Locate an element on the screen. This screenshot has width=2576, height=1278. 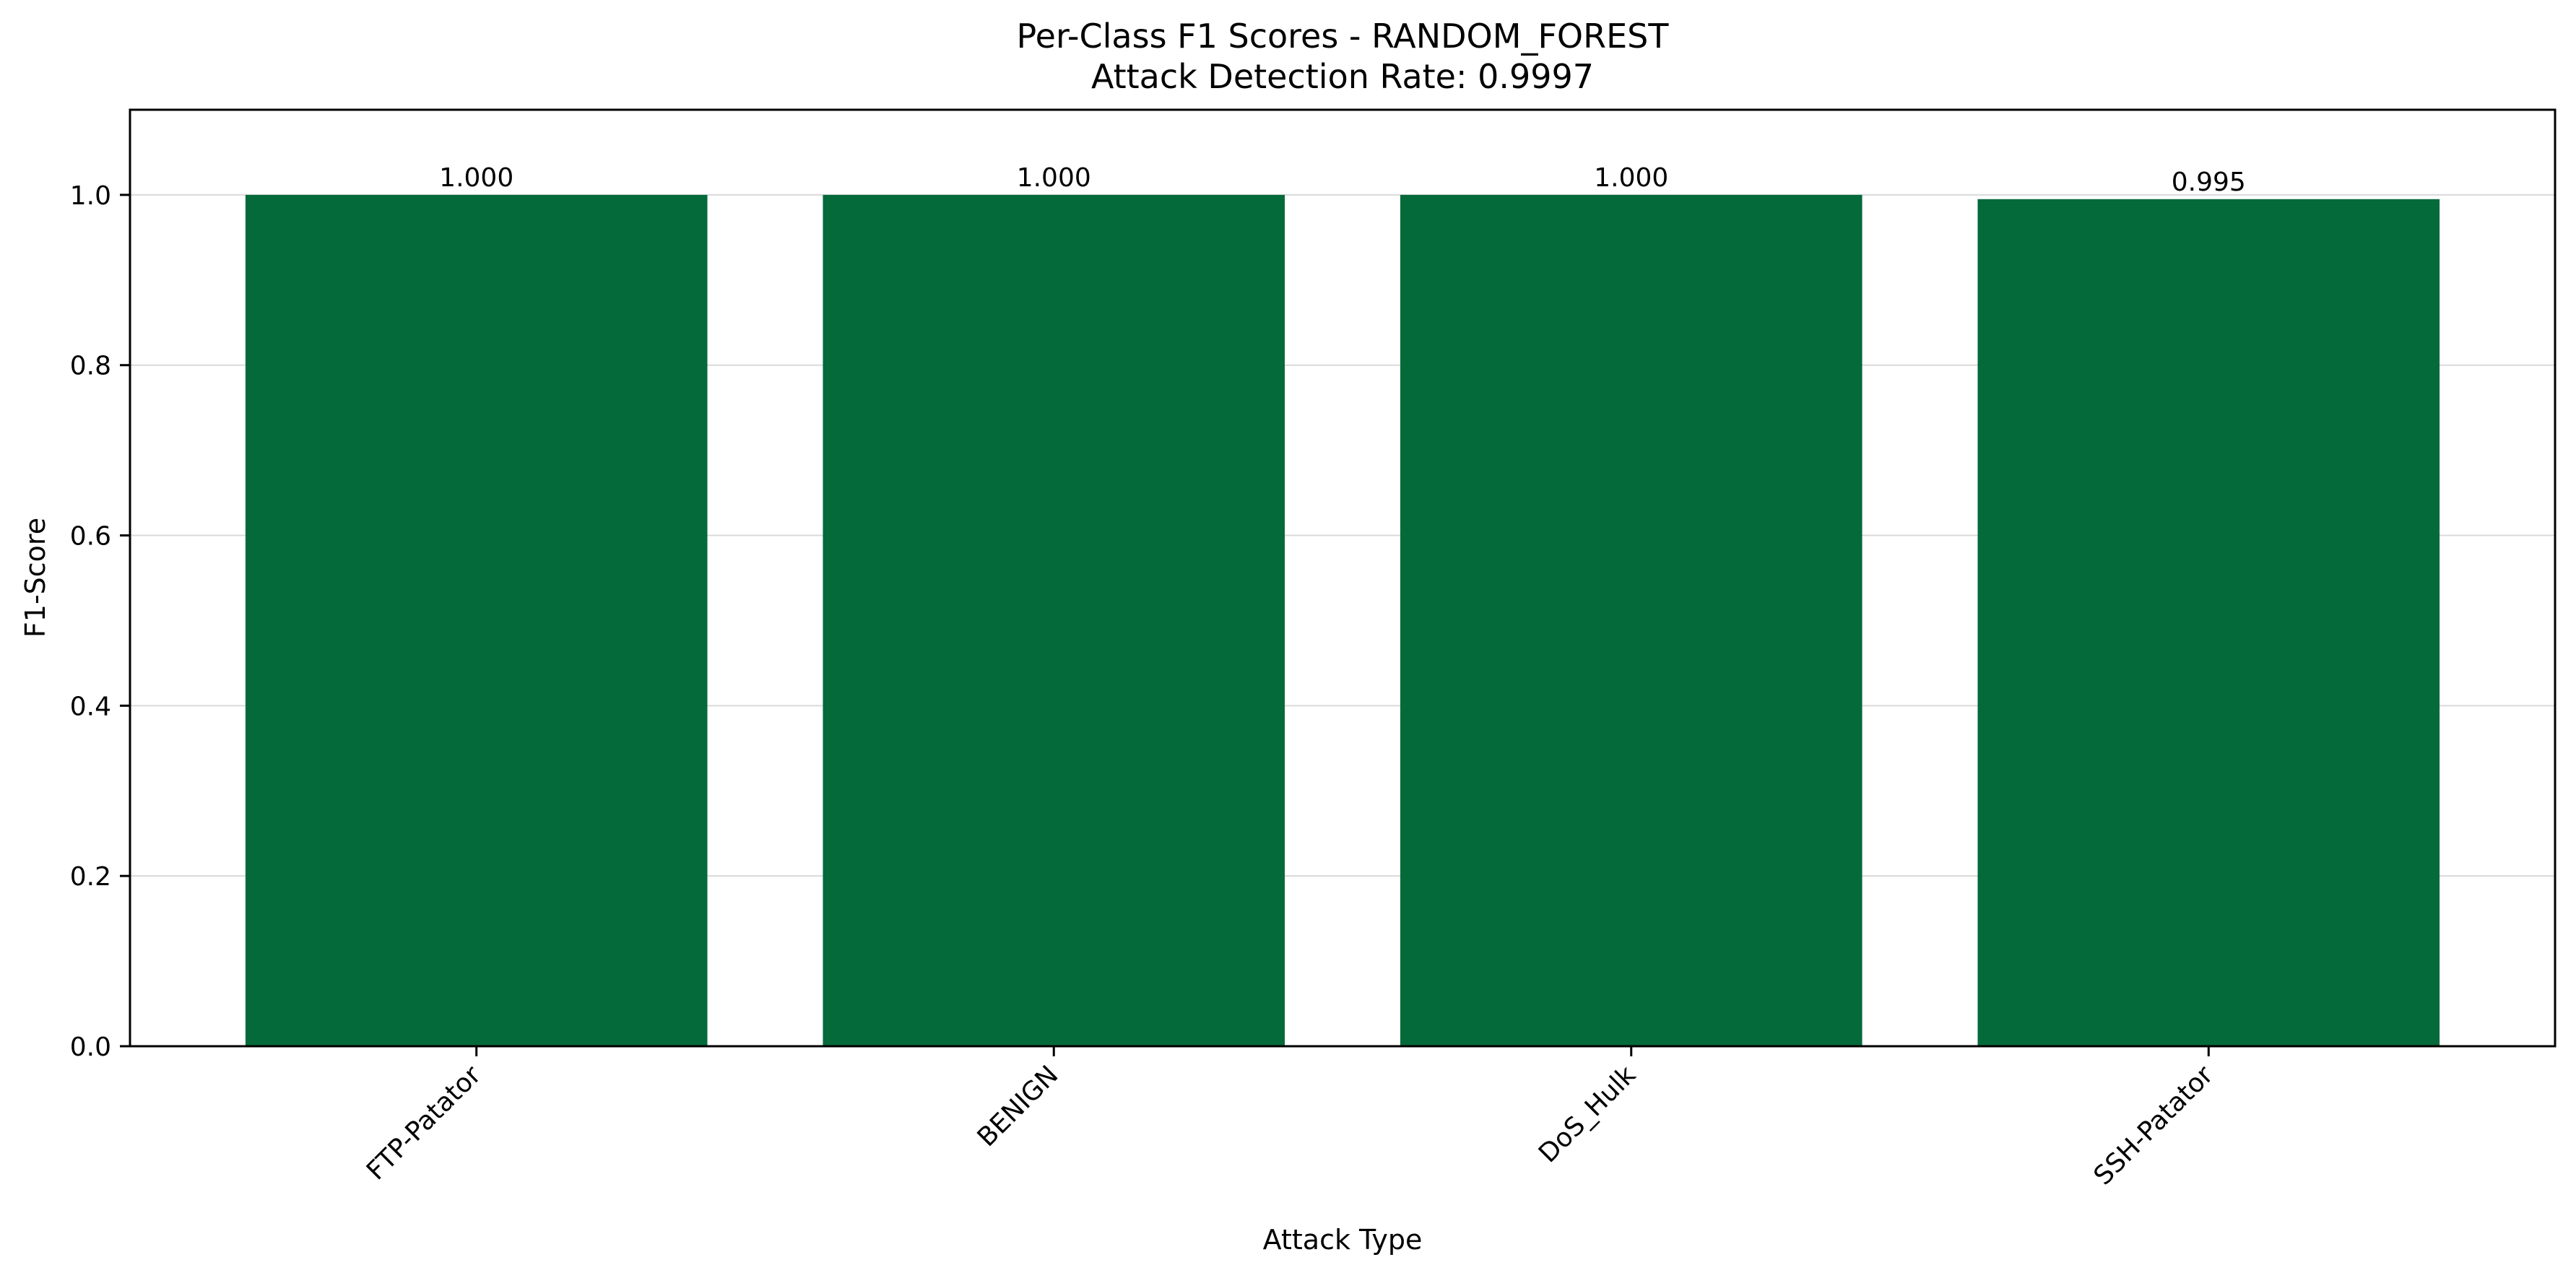
y-tick-label: 0.8 is located at coordinates (90, 367).